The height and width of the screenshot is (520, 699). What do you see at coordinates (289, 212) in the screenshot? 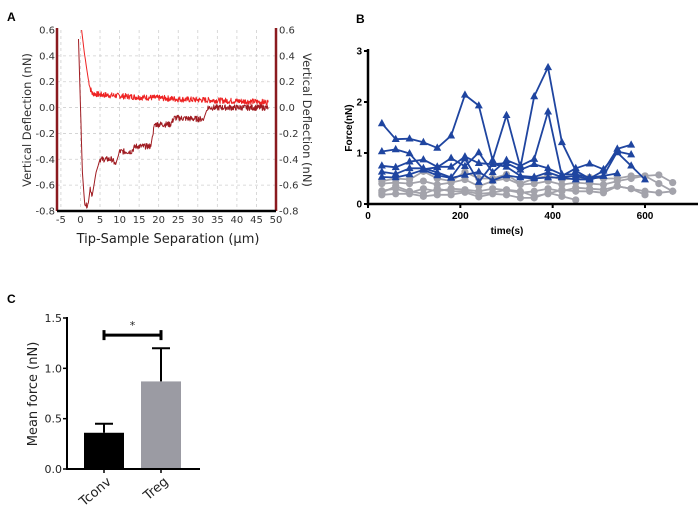
I see `a-y-tick-label-right: -0.8` at bounding box center [289, 212].